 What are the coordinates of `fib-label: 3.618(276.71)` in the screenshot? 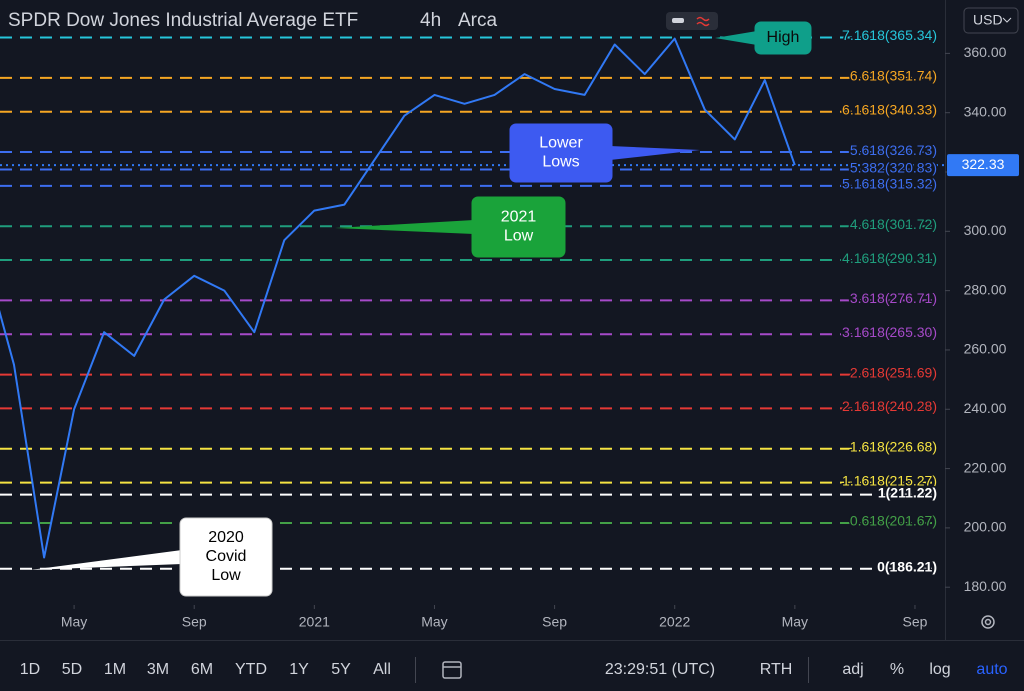 It's located at (893, 298).